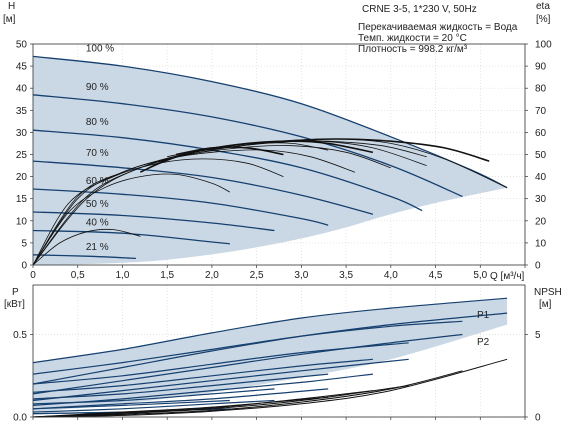 The image size is (568, 432). What do you see at coordinates (541, 199) in the screenshot?
I see `eta-y-tick-label: 30` at bounding box center [541, 199].